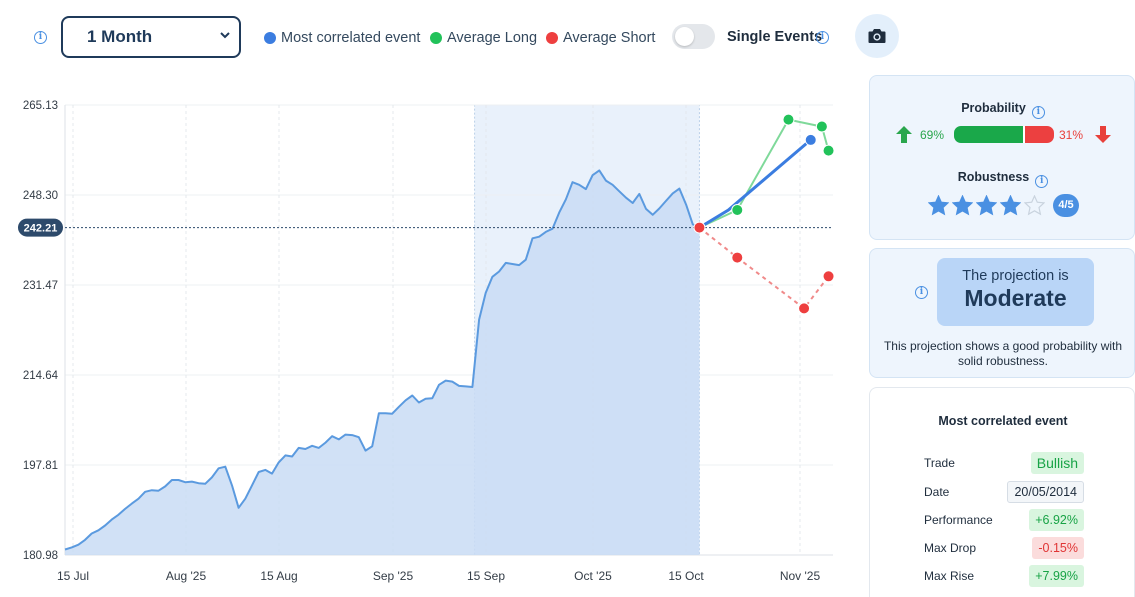 The image size is (1135, 597). Describe the element at coordinates (73, 576) in the screenshot. I see `x-tick-label: 15 Jul` at that location.